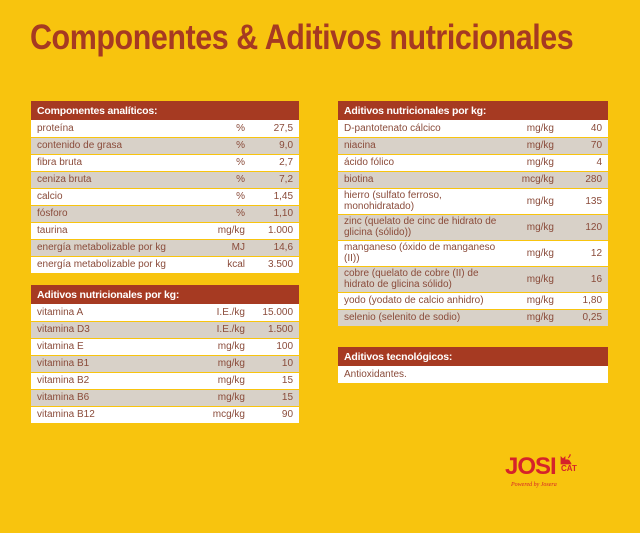 The width and height of the screenshot is (640, 533). I want to click on row-value: 280, so click(584, 180).